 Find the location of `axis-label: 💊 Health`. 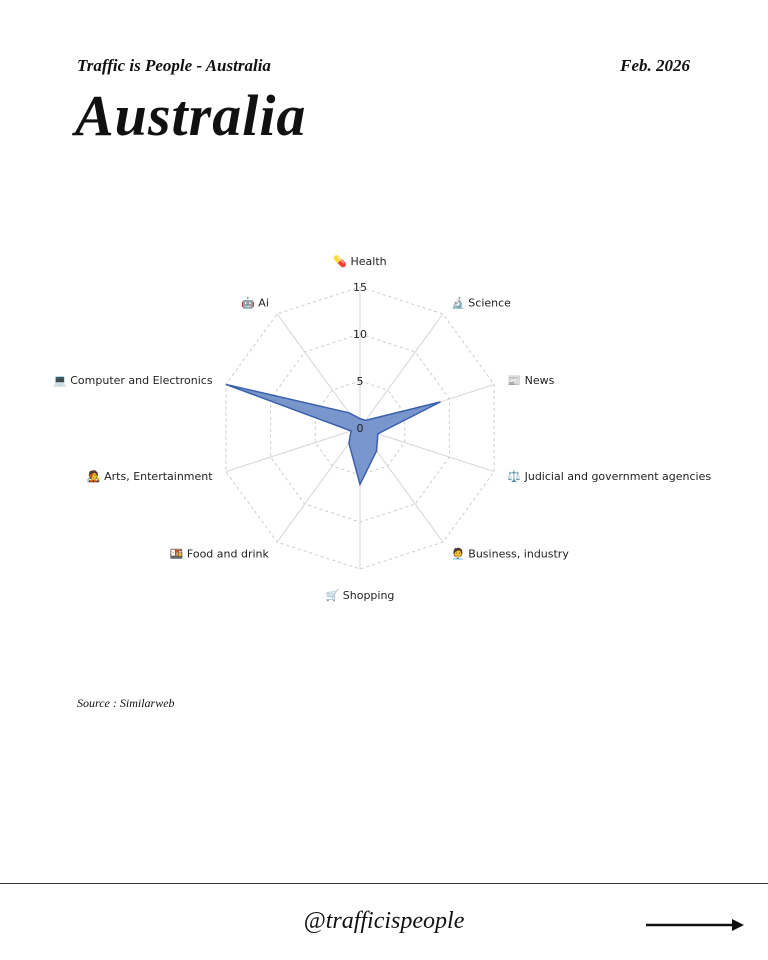

axis-label: 💊 Health is located at coordinates (359, 261).